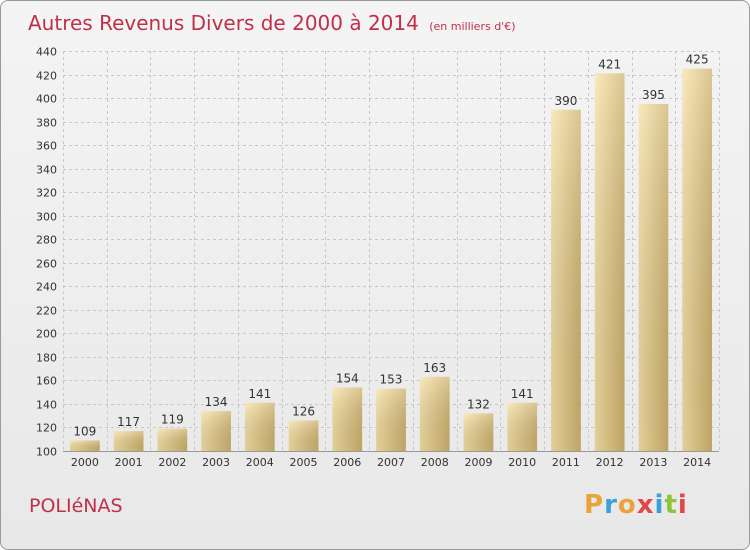  Describe the element at coordinates (46, 311) in the screenshot. I see `y-tick-label: 220` at that location.